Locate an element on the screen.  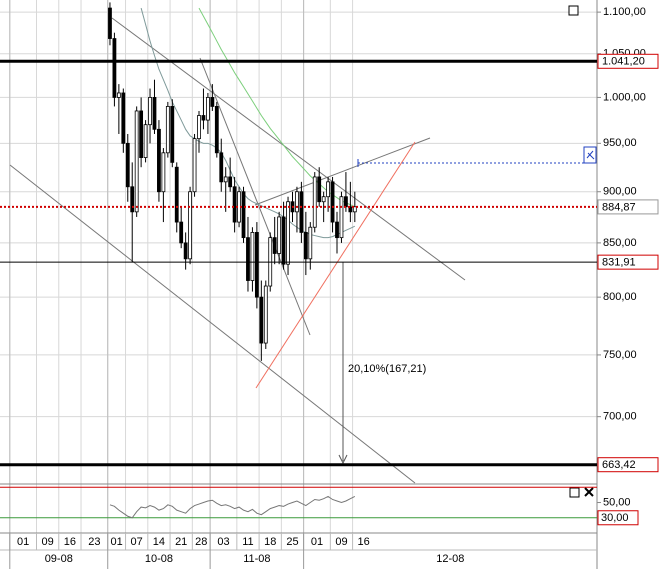
y-tick-label: 1.100,00 is located at coordinates (624, 12).